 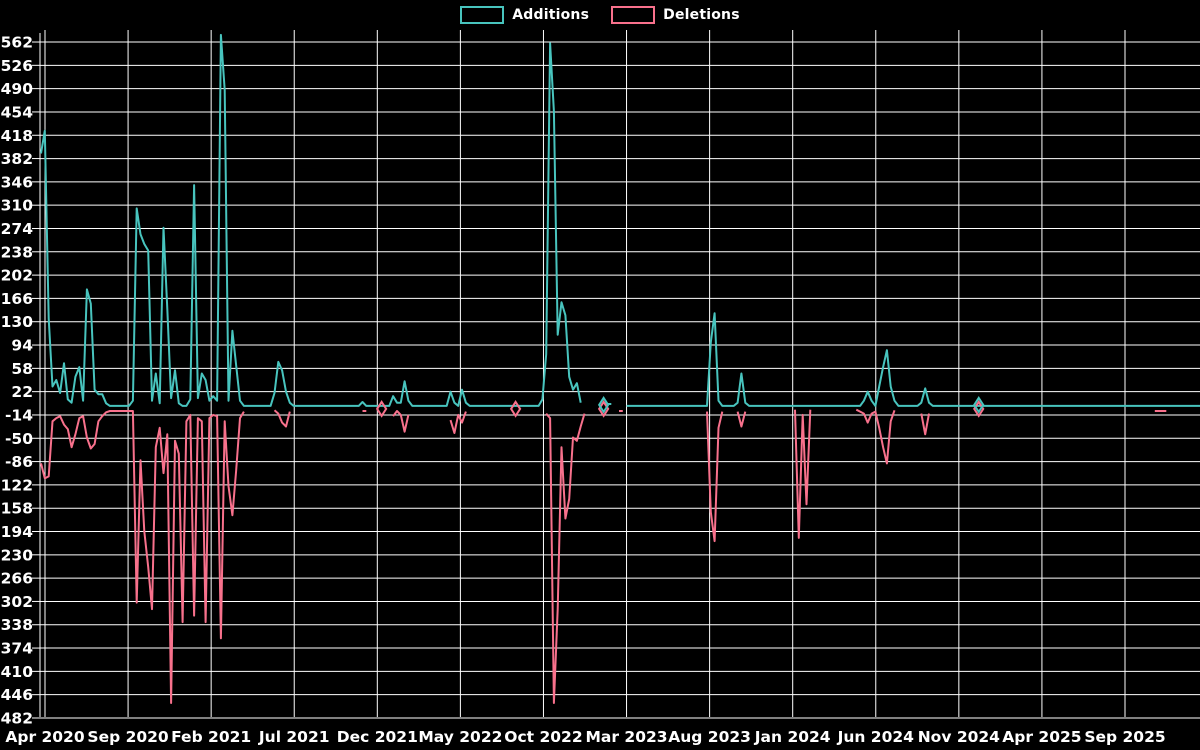 What do you see at coordinates (16, 532) in the screenshot?
I see `svg-text: -194` at bounding box center [16, 532].